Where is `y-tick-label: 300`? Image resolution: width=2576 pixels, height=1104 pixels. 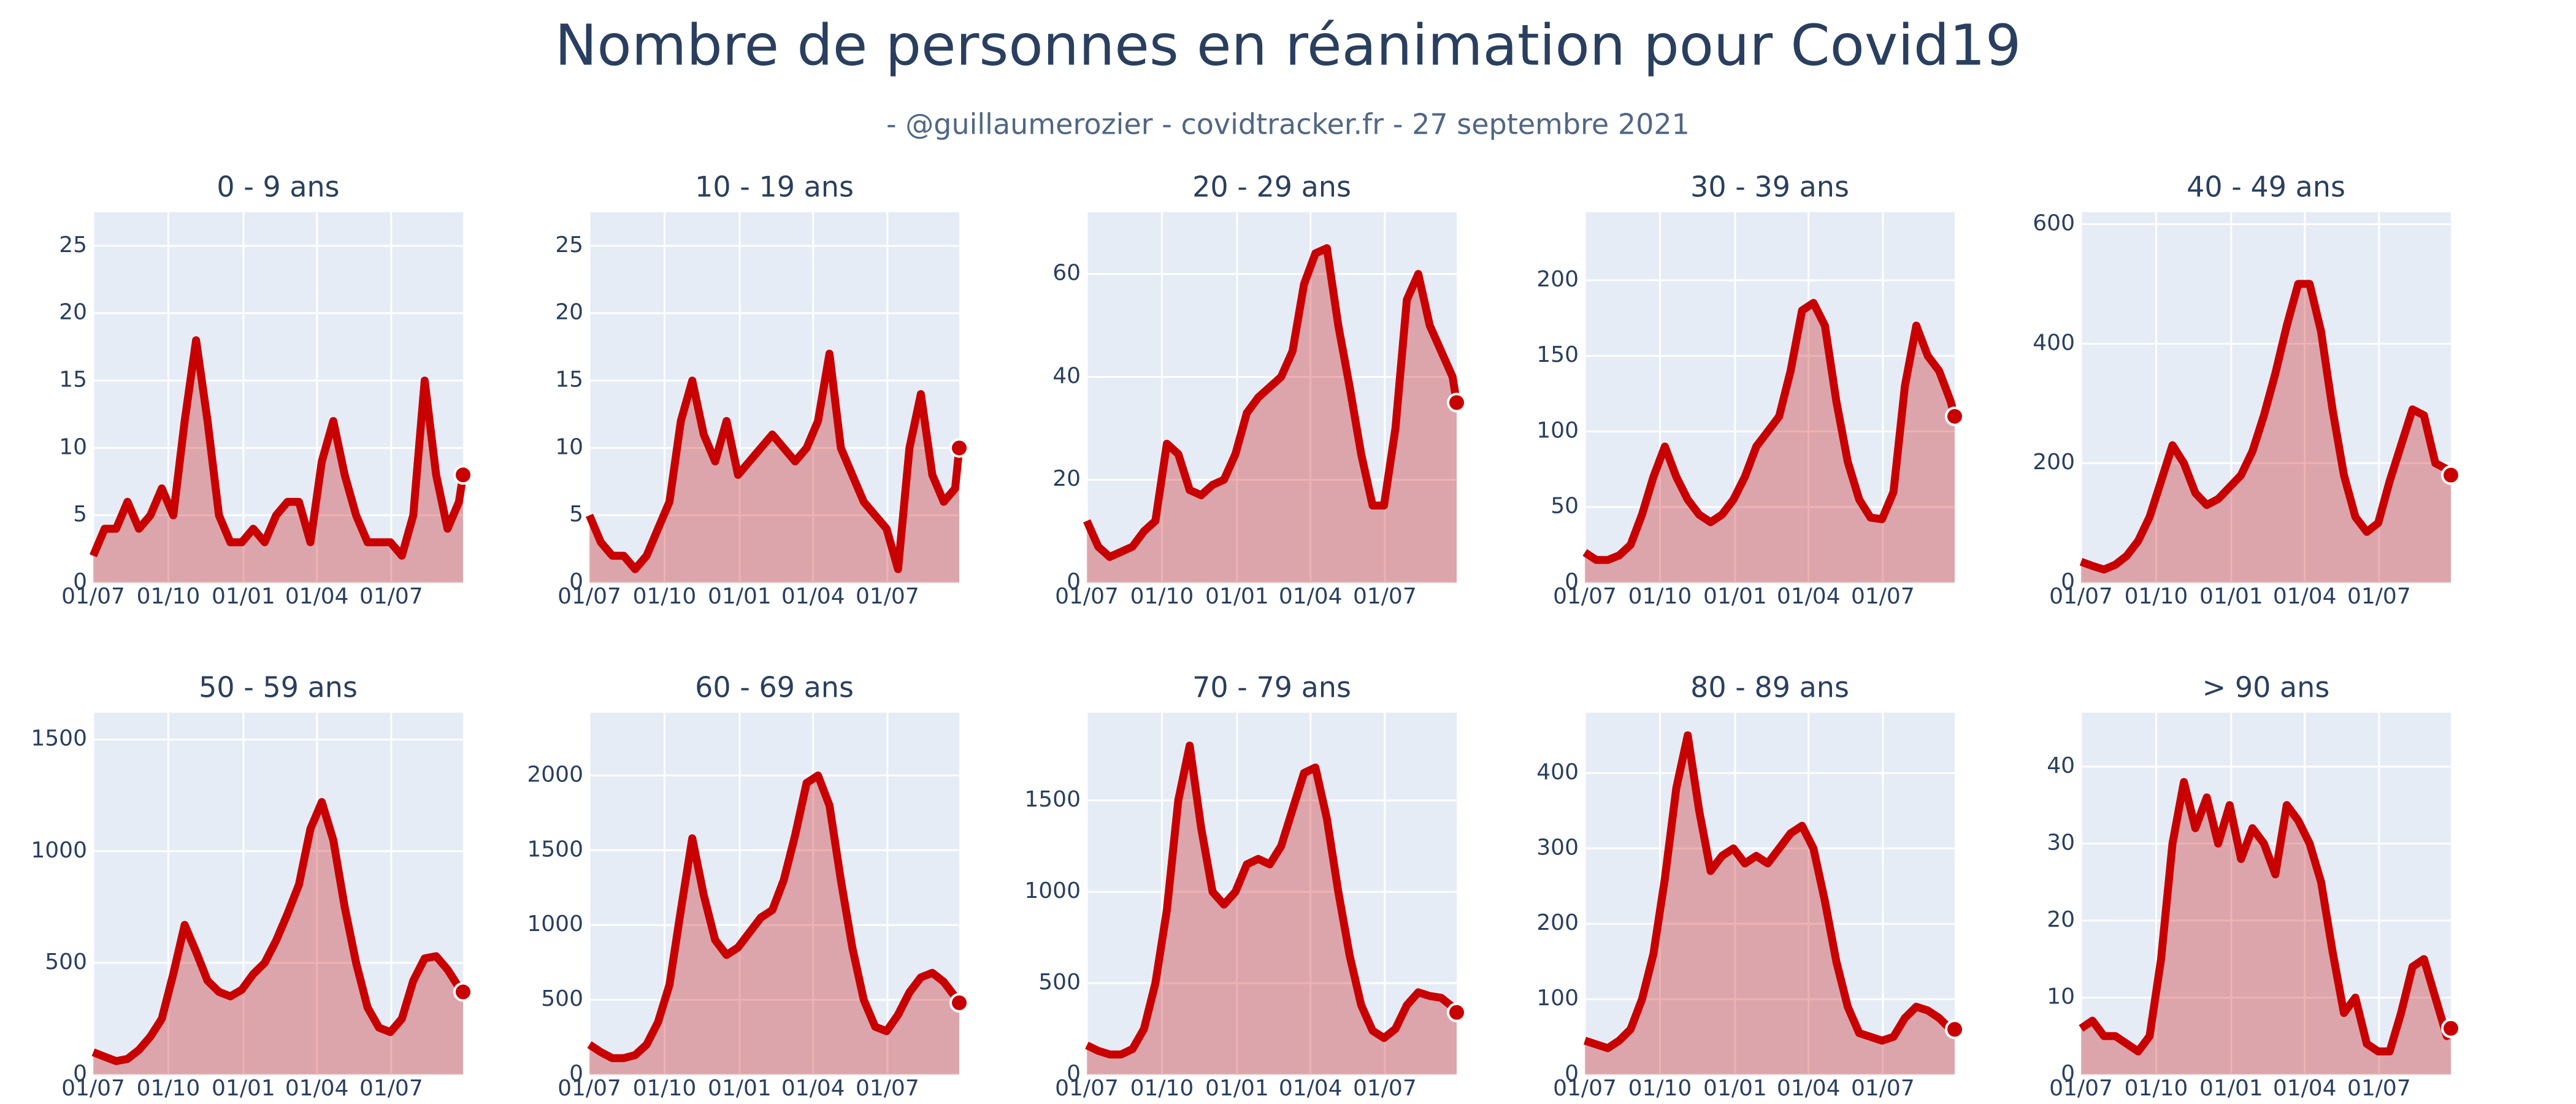 y-tick-label: 300 is located at coordinates (1557, 847).